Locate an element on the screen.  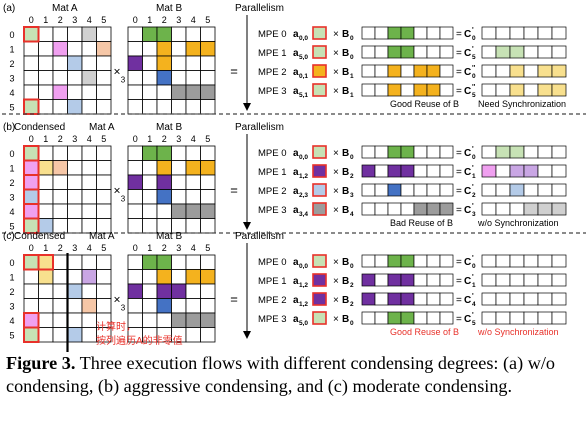
times-sign-note: 3 is located at coordinates (123, 80).